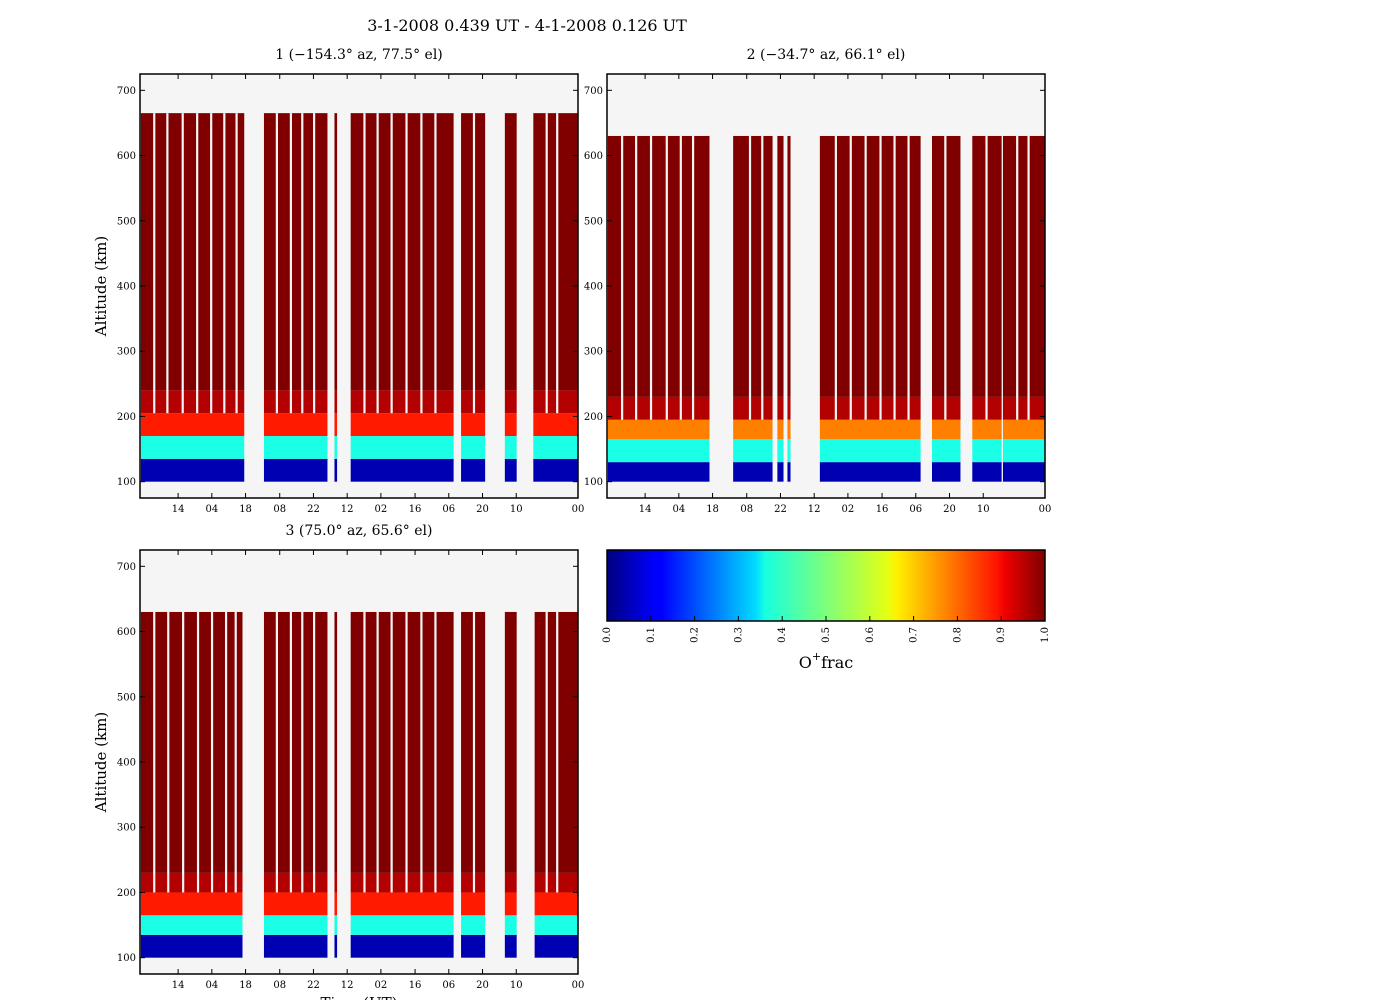  Describe the element at coordinates (178, 509) in the screenshot. I see `x-tick-label: 14` at that location.